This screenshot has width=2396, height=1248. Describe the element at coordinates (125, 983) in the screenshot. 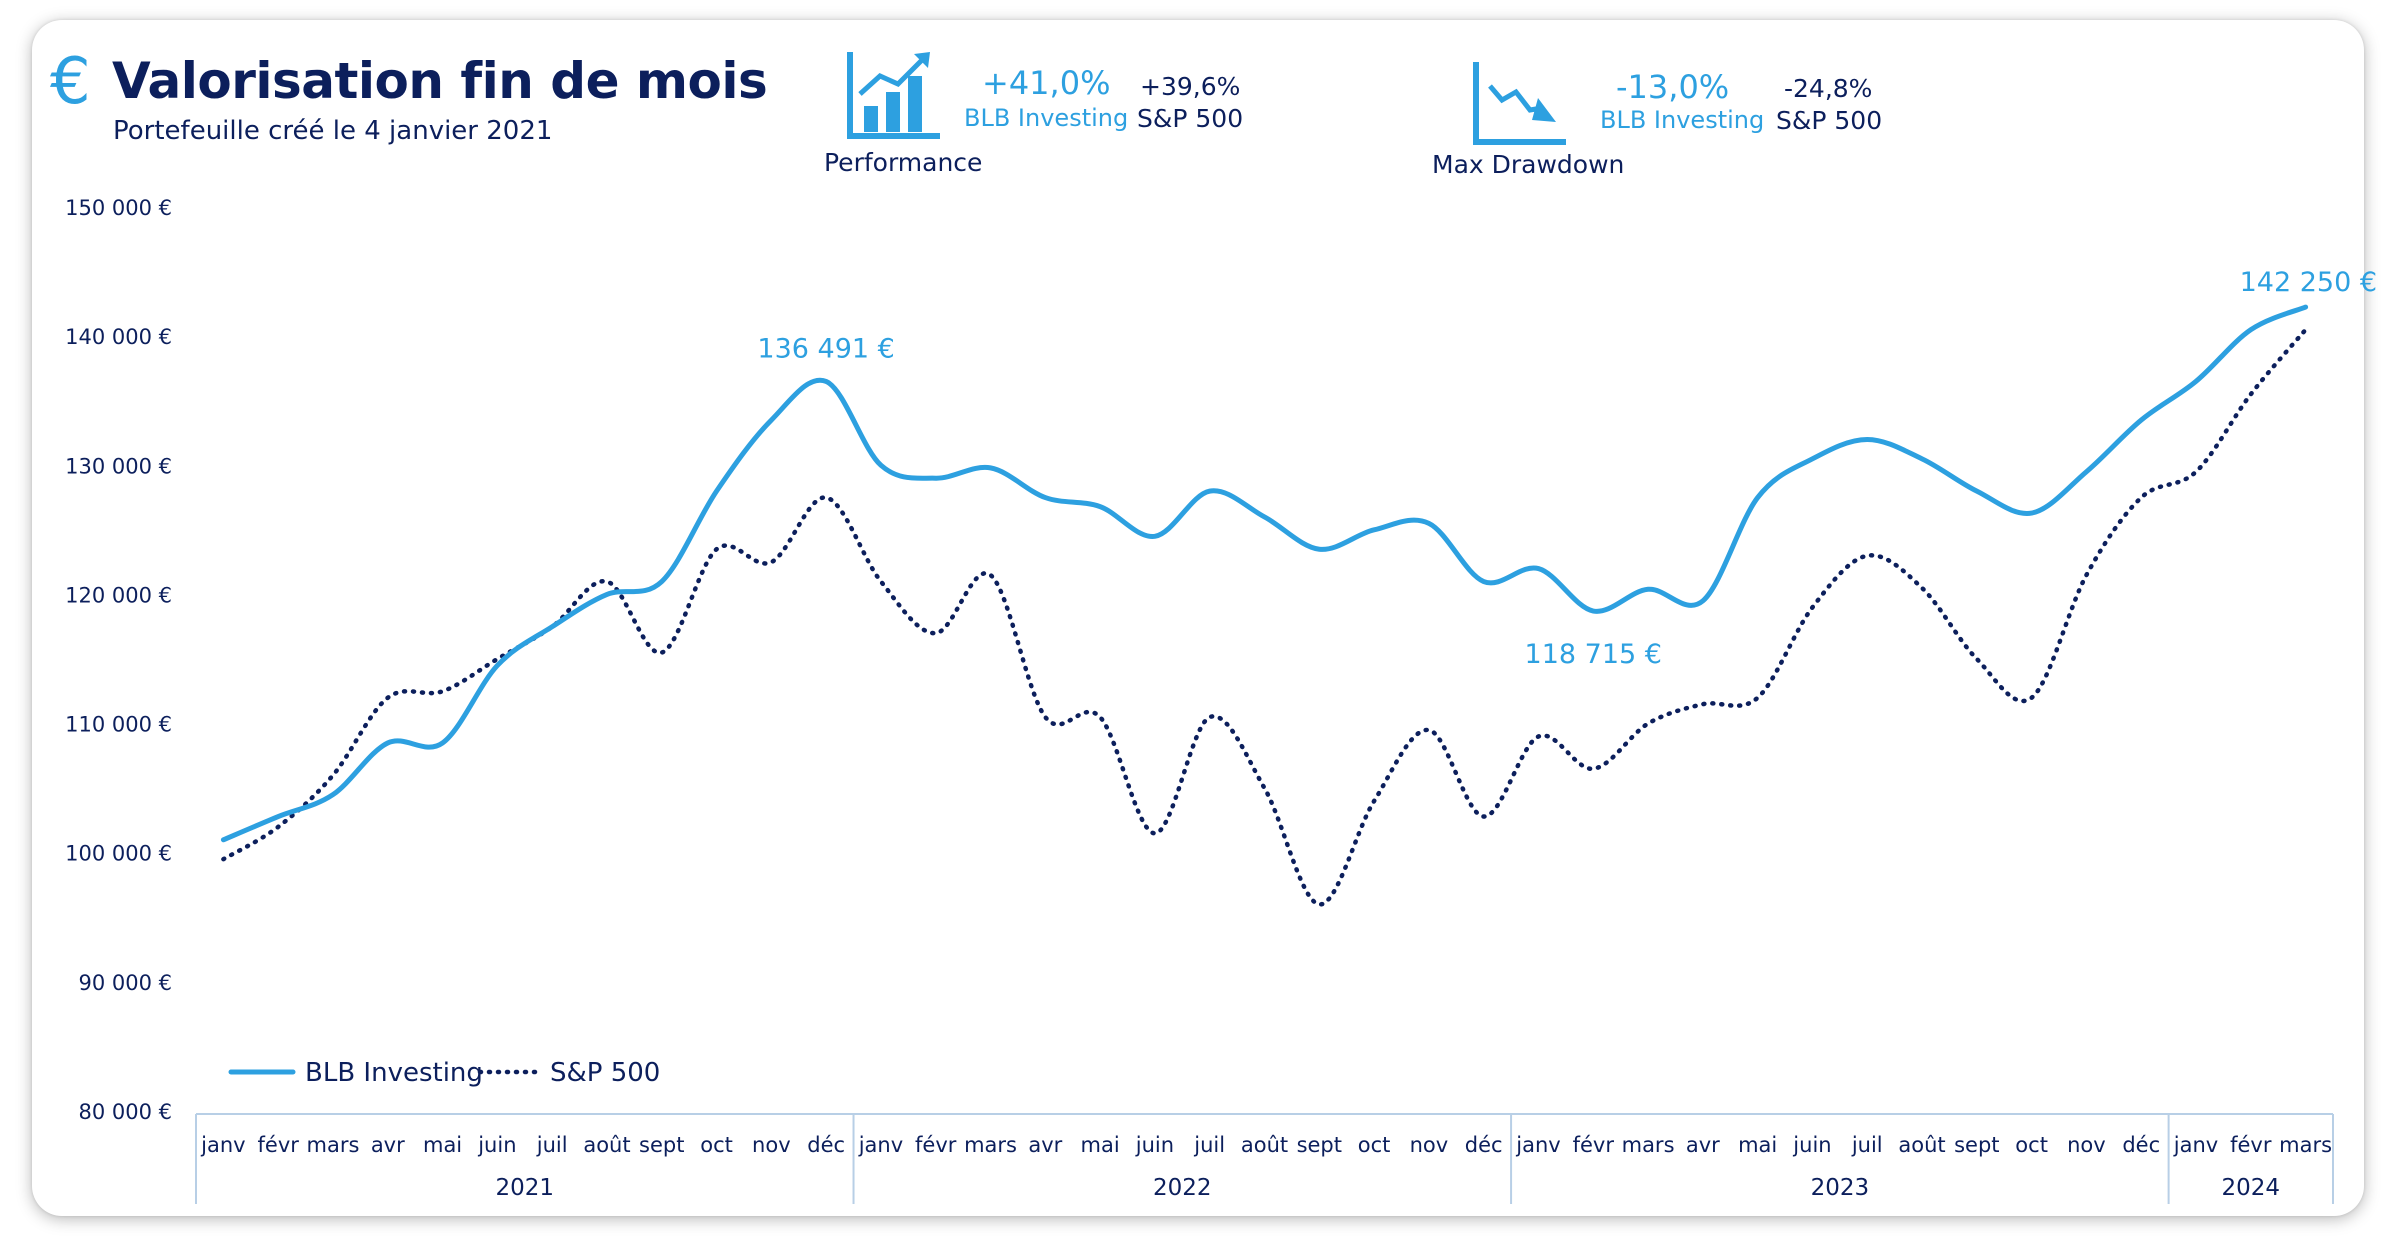

I see `y-tick-label: 90 000 €` at that location.